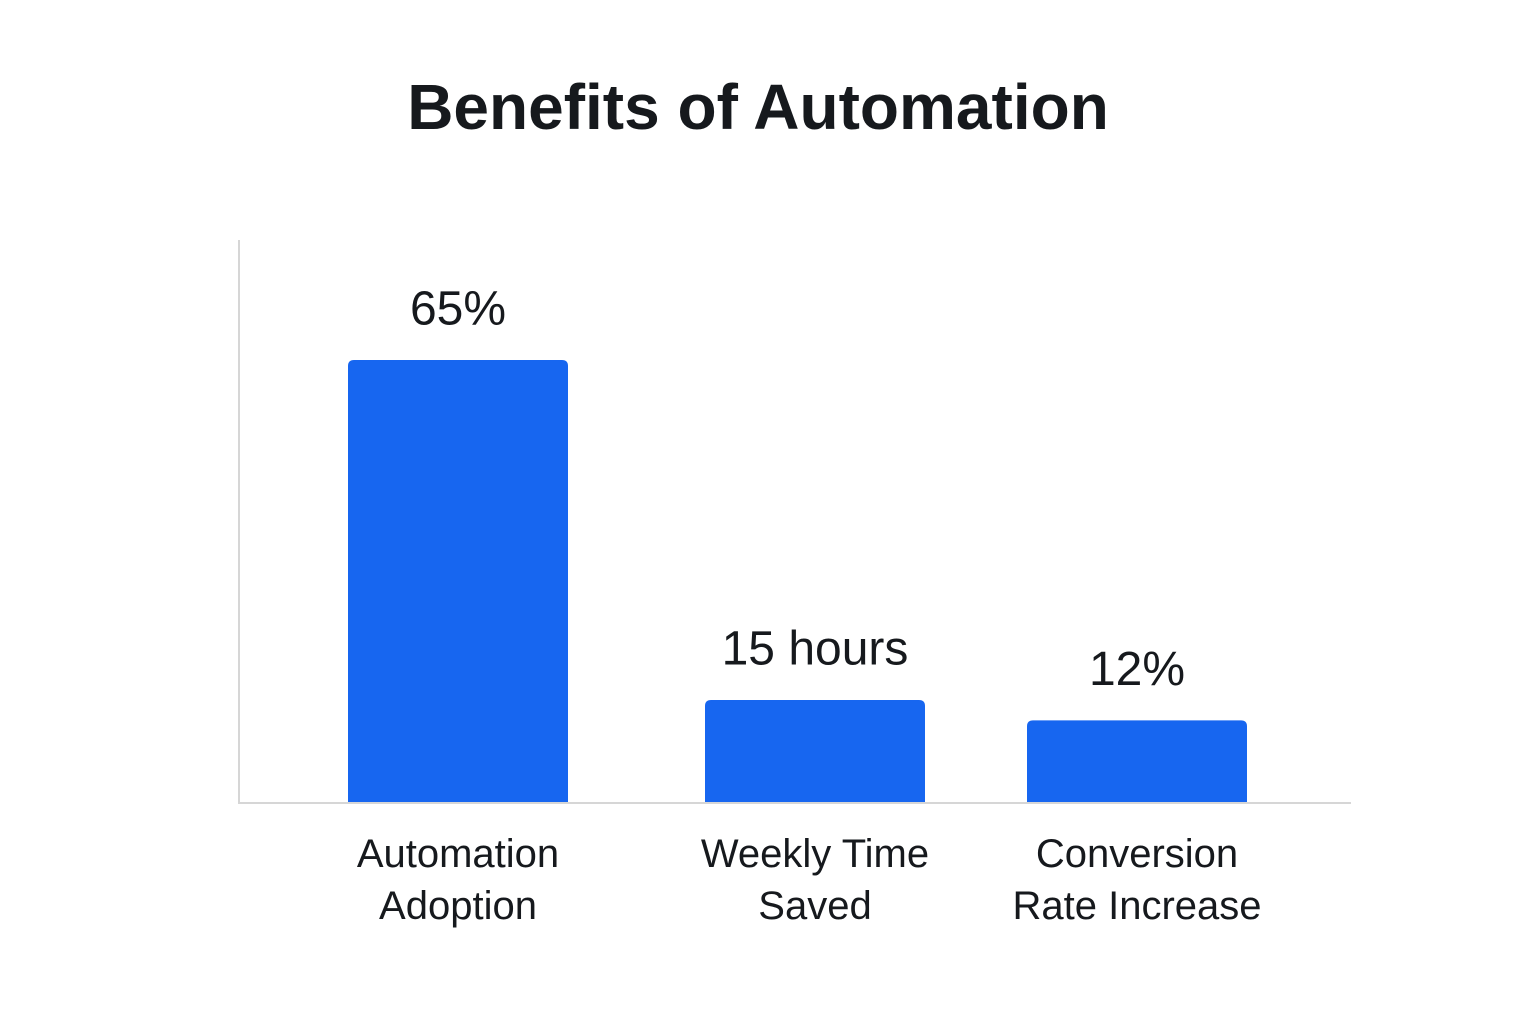  What do you see at coordinates (458, 309) in the screenshot?
I see `value-label: 65%` at bounding box center [458, 309].